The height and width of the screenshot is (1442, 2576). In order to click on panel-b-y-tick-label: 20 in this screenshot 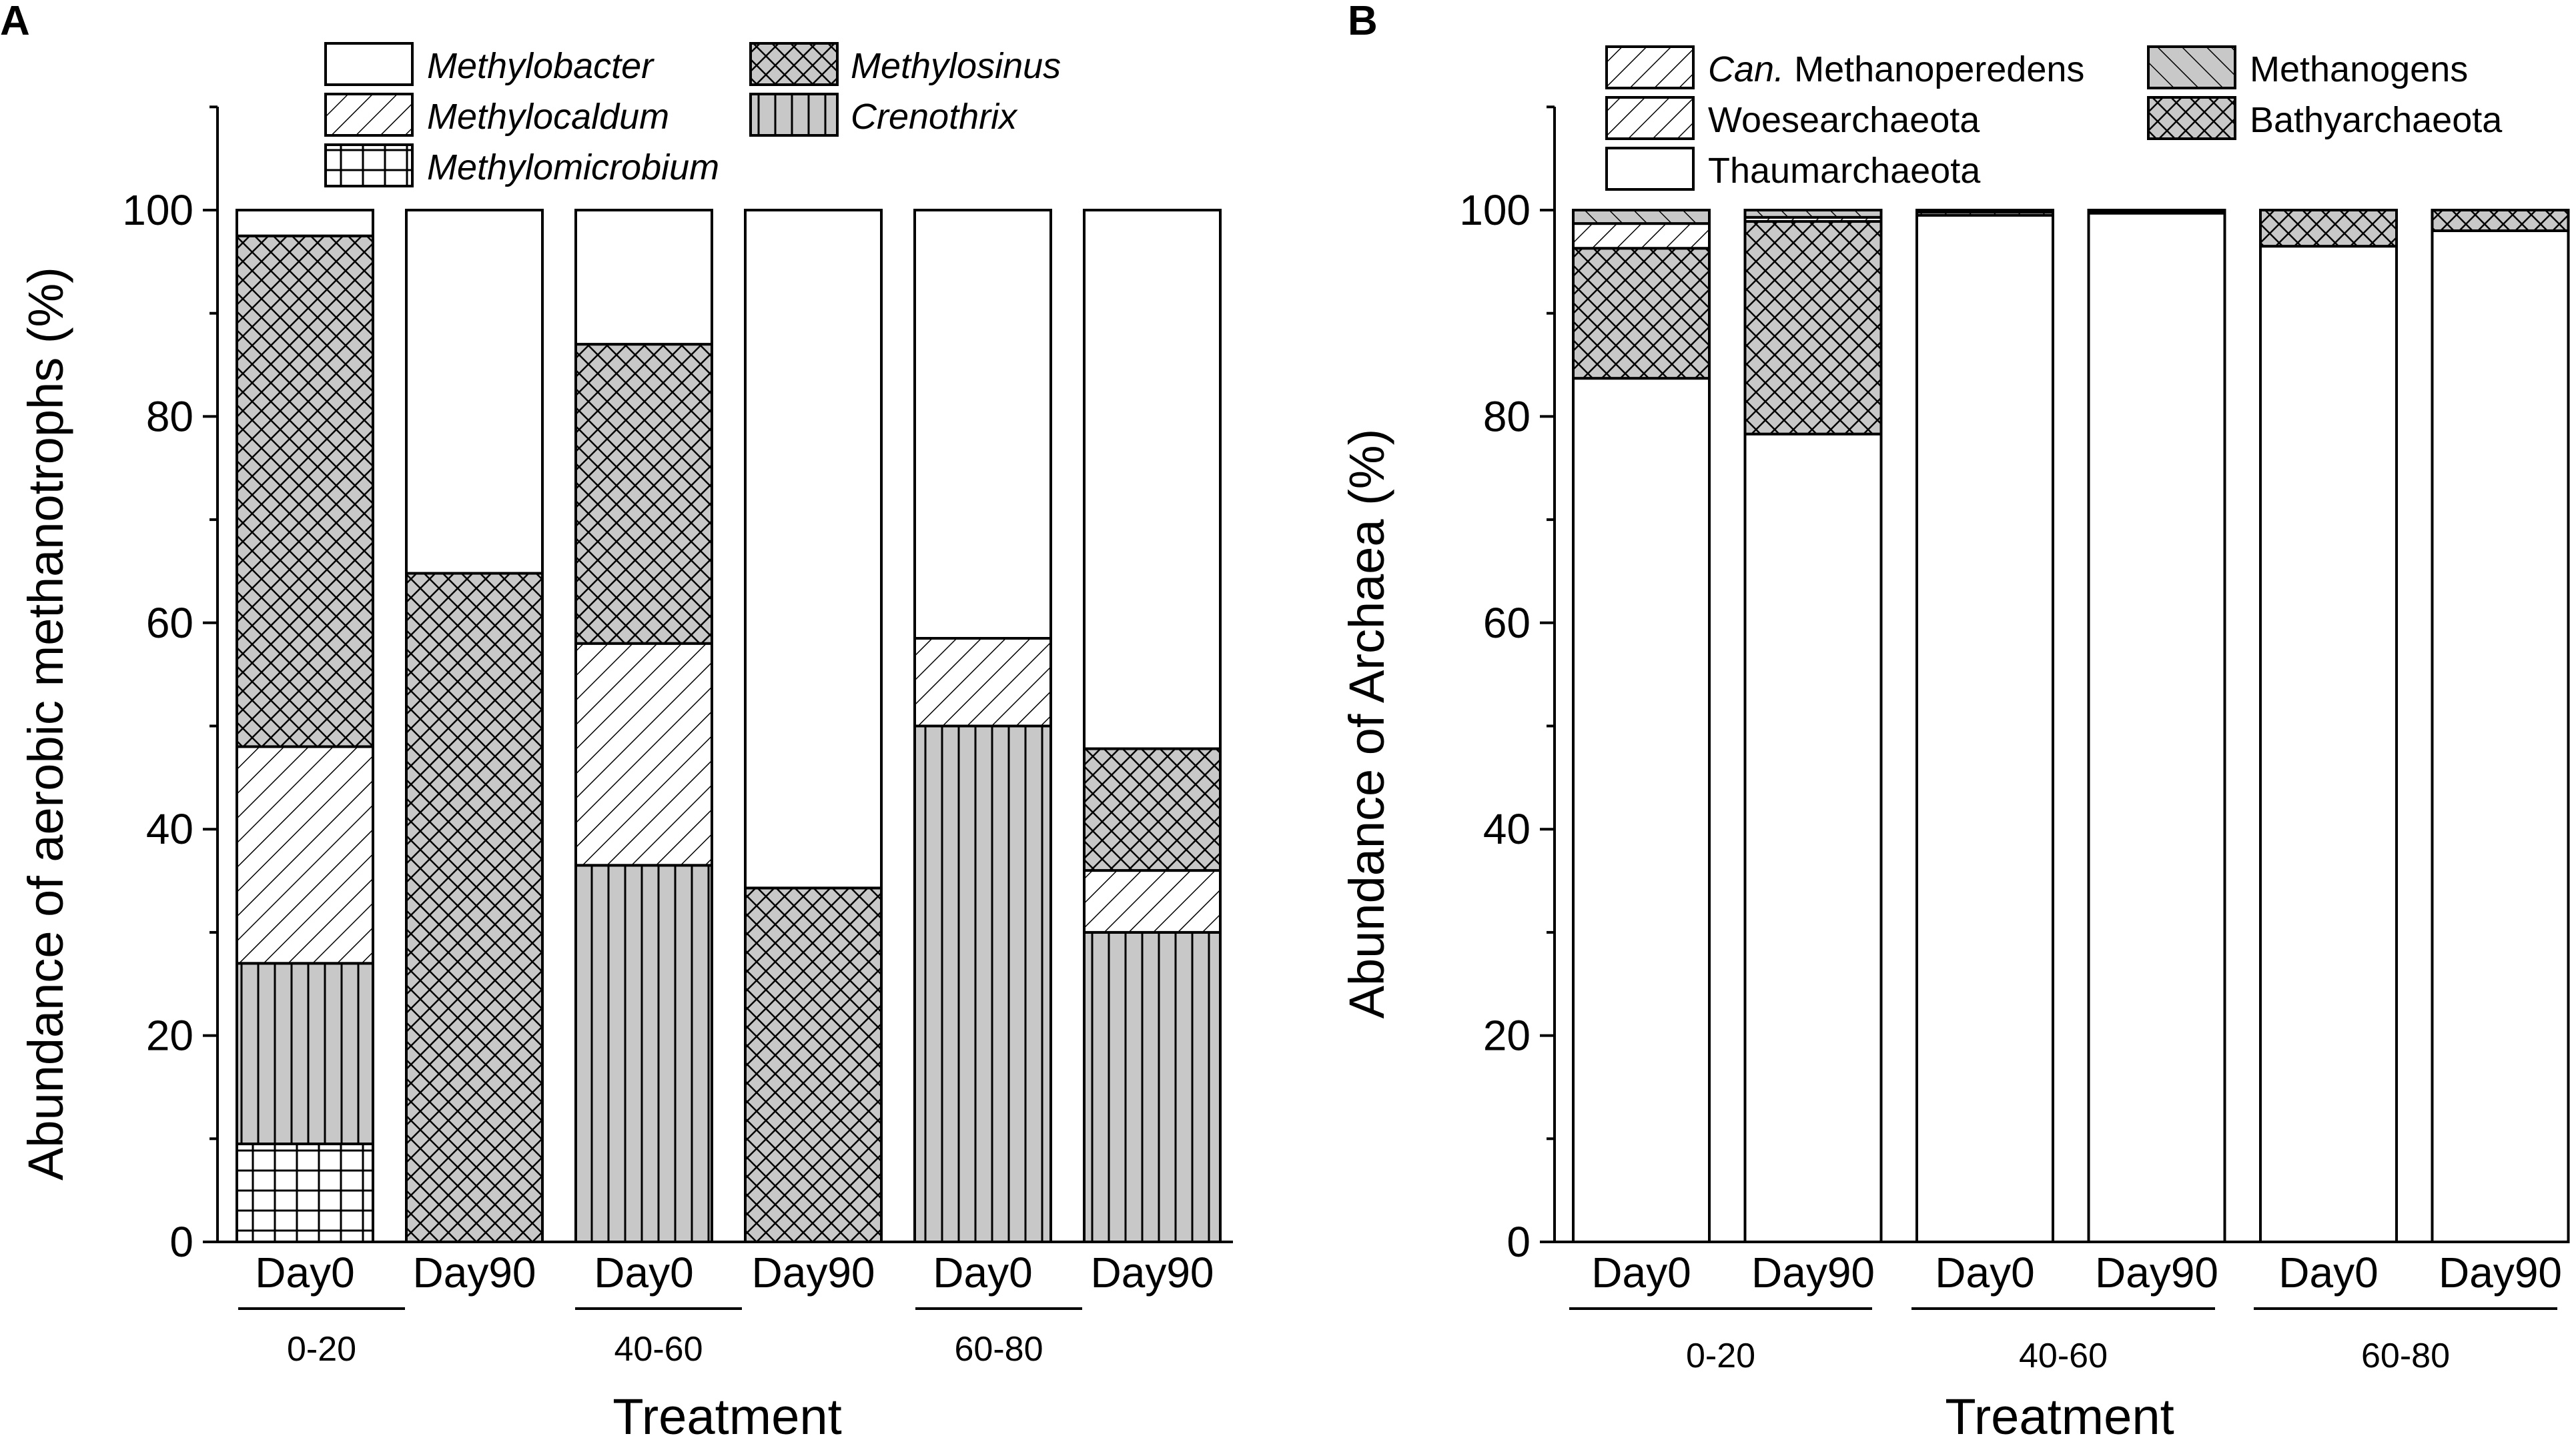, I will do `click(1507, 1036)`.